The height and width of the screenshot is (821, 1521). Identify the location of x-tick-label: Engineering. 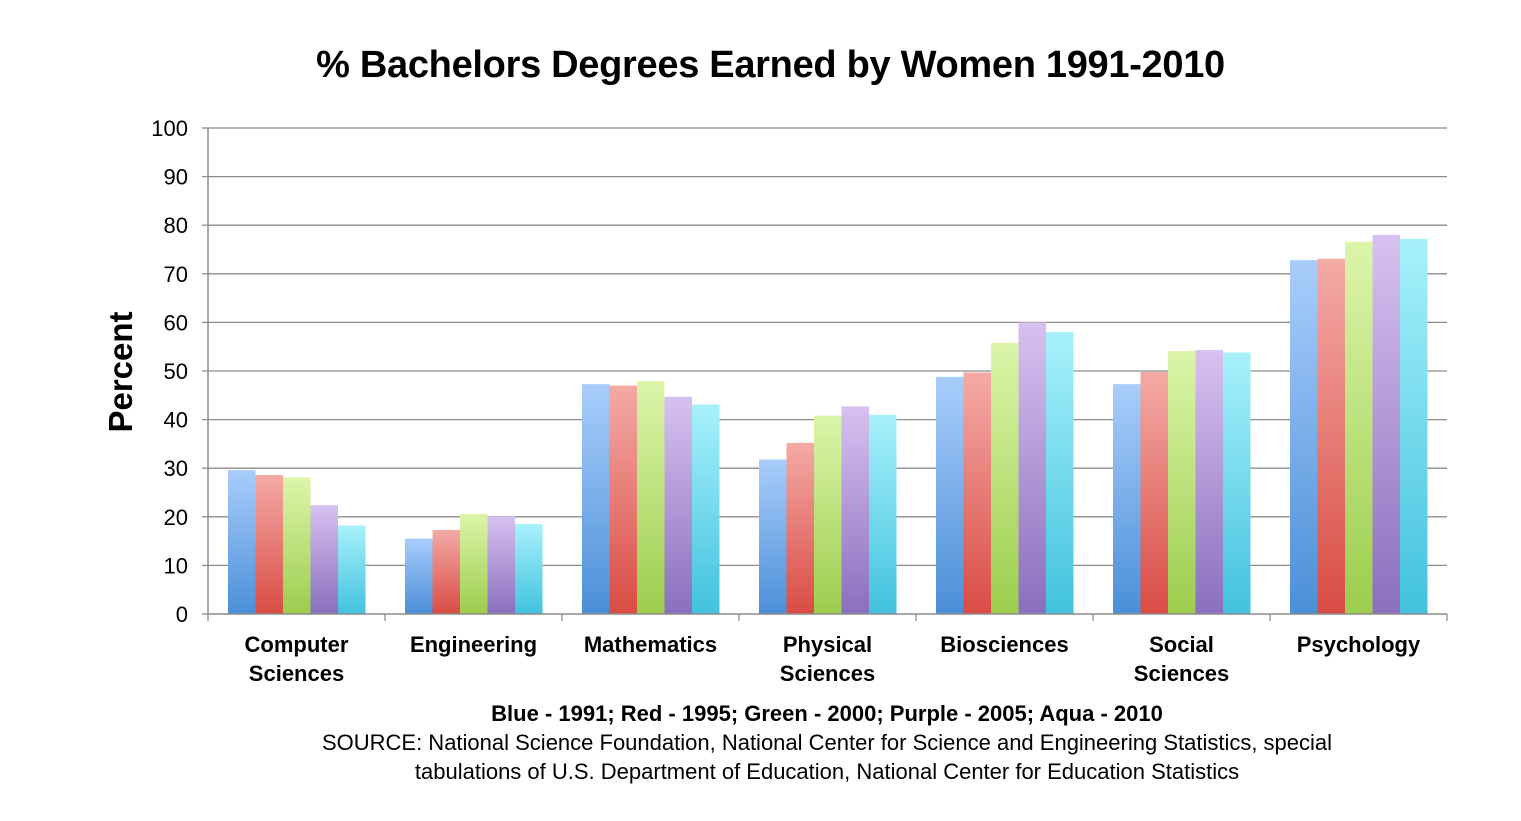
(473, 644).